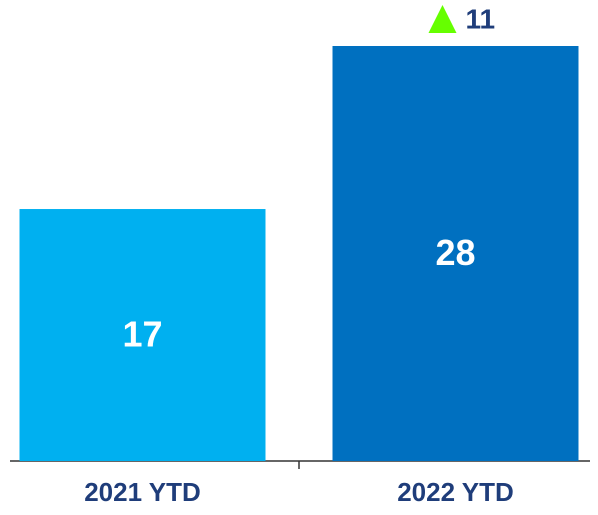 The width and height of the screenshot is (598, 515). Describe the element at coordinates (442, 19) in the screenshot. I see `change-indicator` at that location.